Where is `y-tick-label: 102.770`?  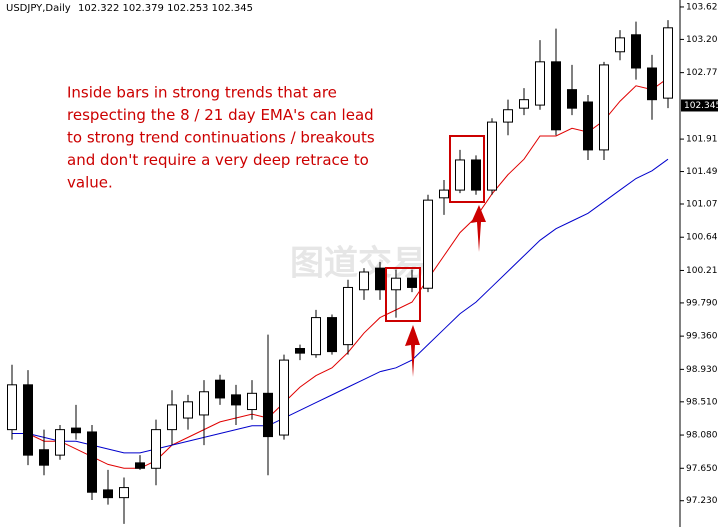 y-tick-label: 102.770 is located at coordinates (702, 73).